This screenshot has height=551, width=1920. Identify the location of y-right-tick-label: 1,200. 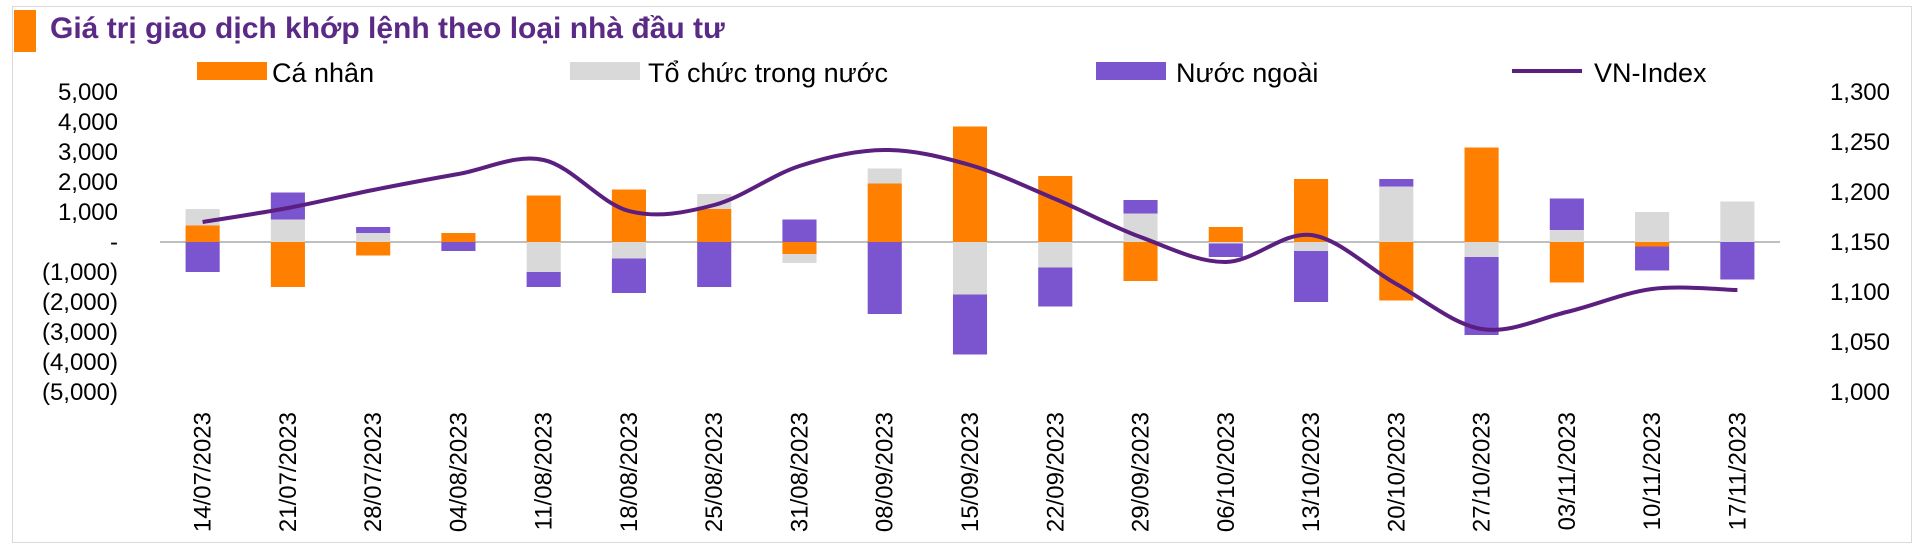
(1860, 192).